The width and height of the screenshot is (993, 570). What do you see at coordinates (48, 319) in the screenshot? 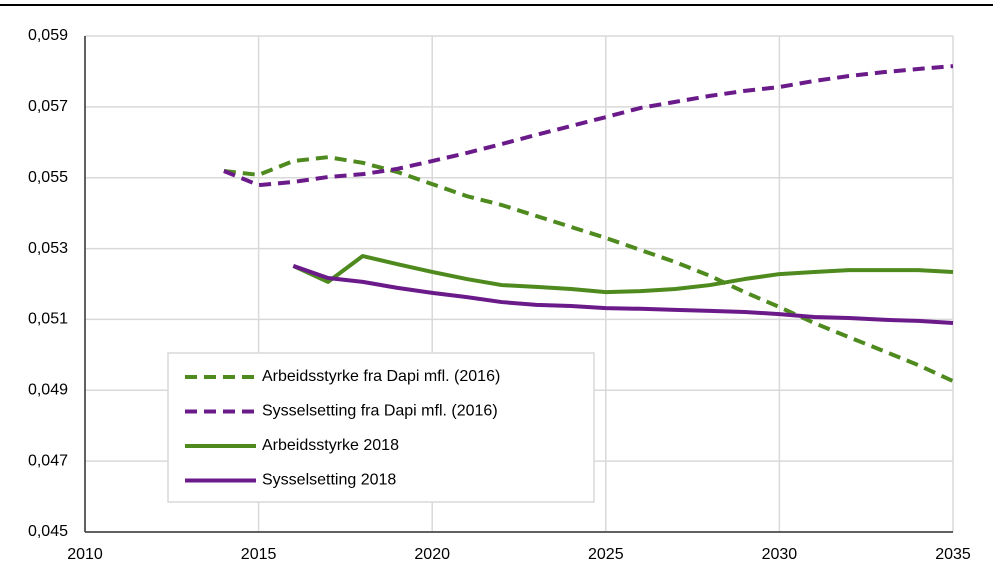
I see `y-tick-label: 0,051` at bounding box center [48, 319].